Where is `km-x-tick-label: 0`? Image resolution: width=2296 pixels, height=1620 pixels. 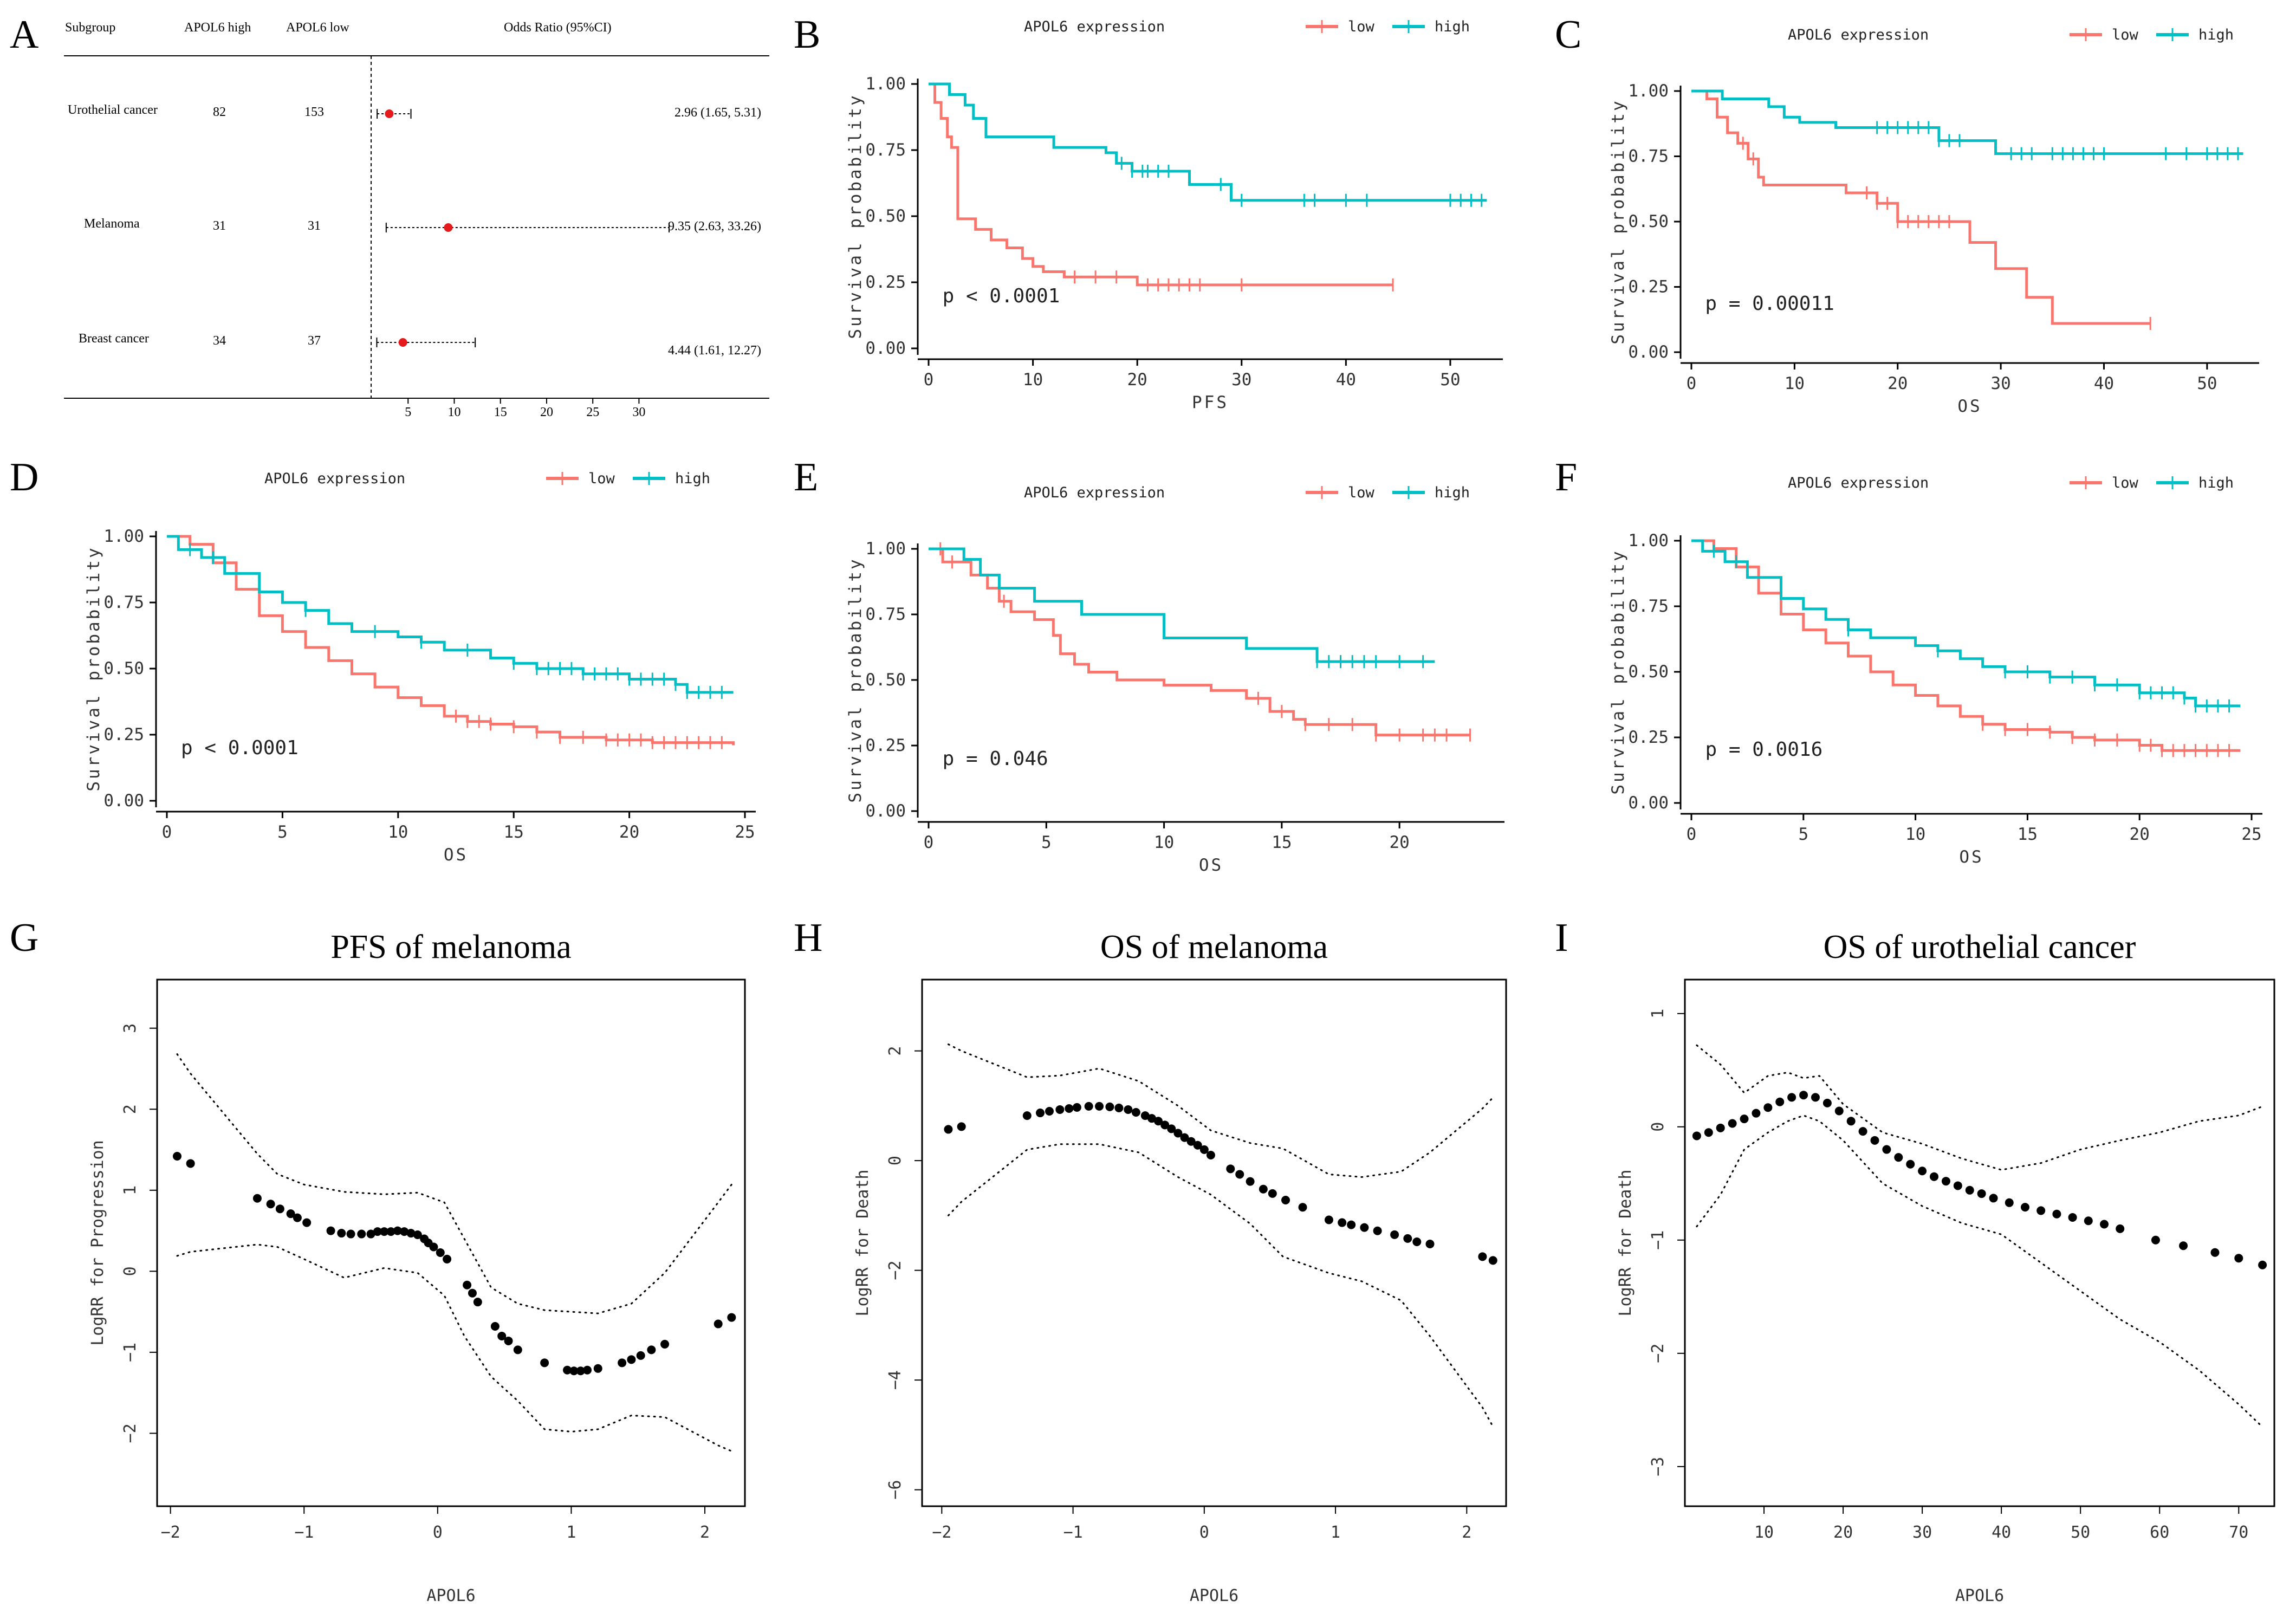 km-x-tick-label: 0 is located at coordinates (929, 842).